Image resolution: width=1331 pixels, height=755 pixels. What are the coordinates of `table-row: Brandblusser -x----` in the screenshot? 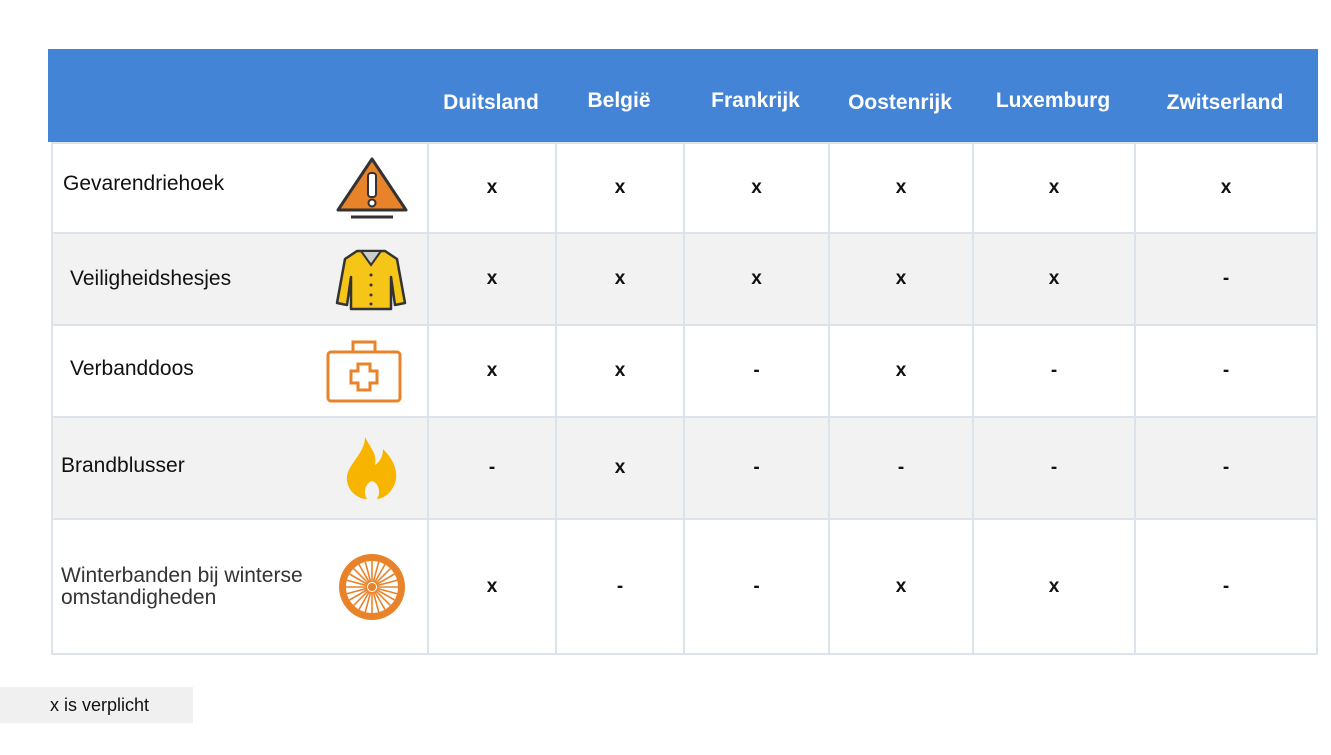 It's located at (684, 468).